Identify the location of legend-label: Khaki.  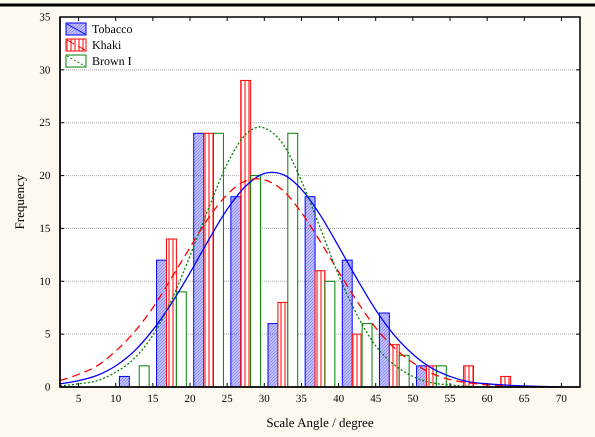
(107, 45).